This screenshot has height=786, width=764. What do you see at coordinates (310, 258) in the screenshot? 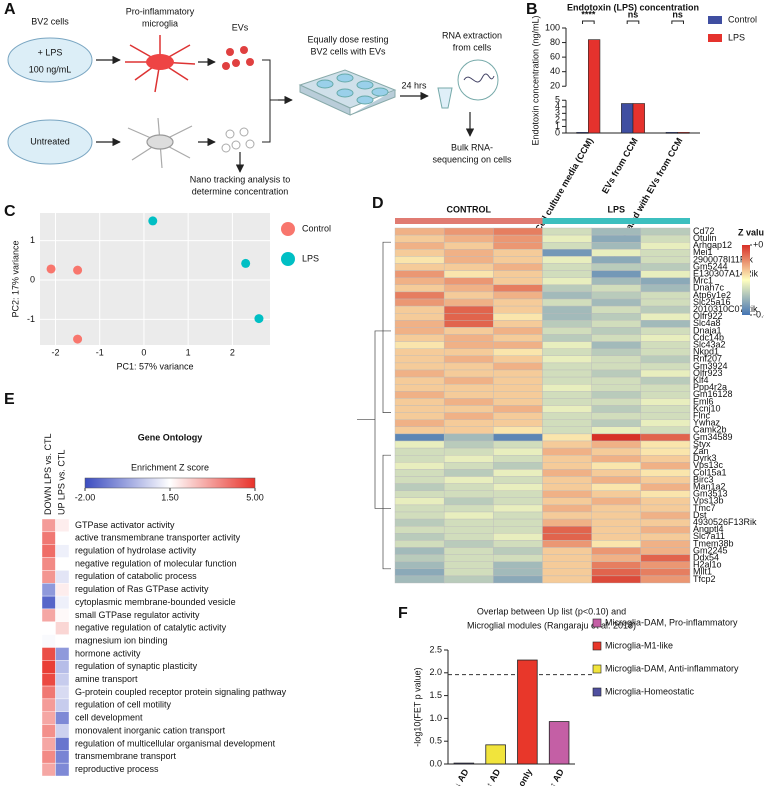
I see `legend-label: LPS` at bounding box center [310, 258].